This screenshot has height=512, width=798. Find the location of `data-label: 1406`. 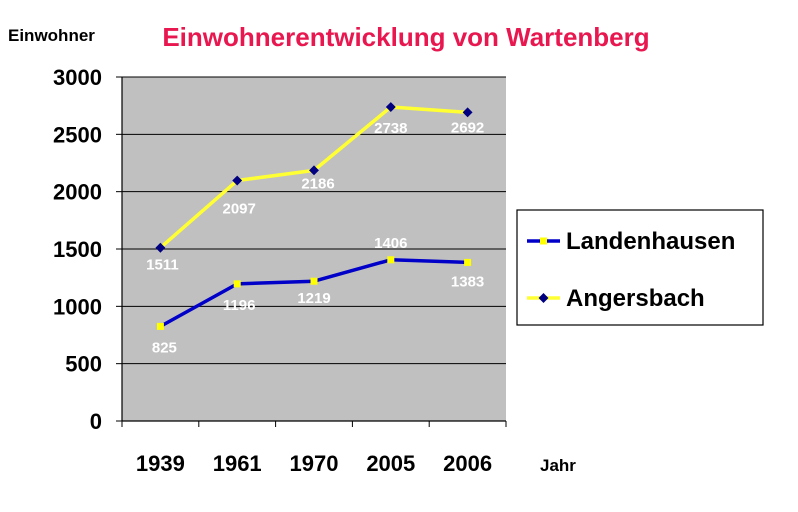

data-label: 1406 is located at coordinates (390, 243).